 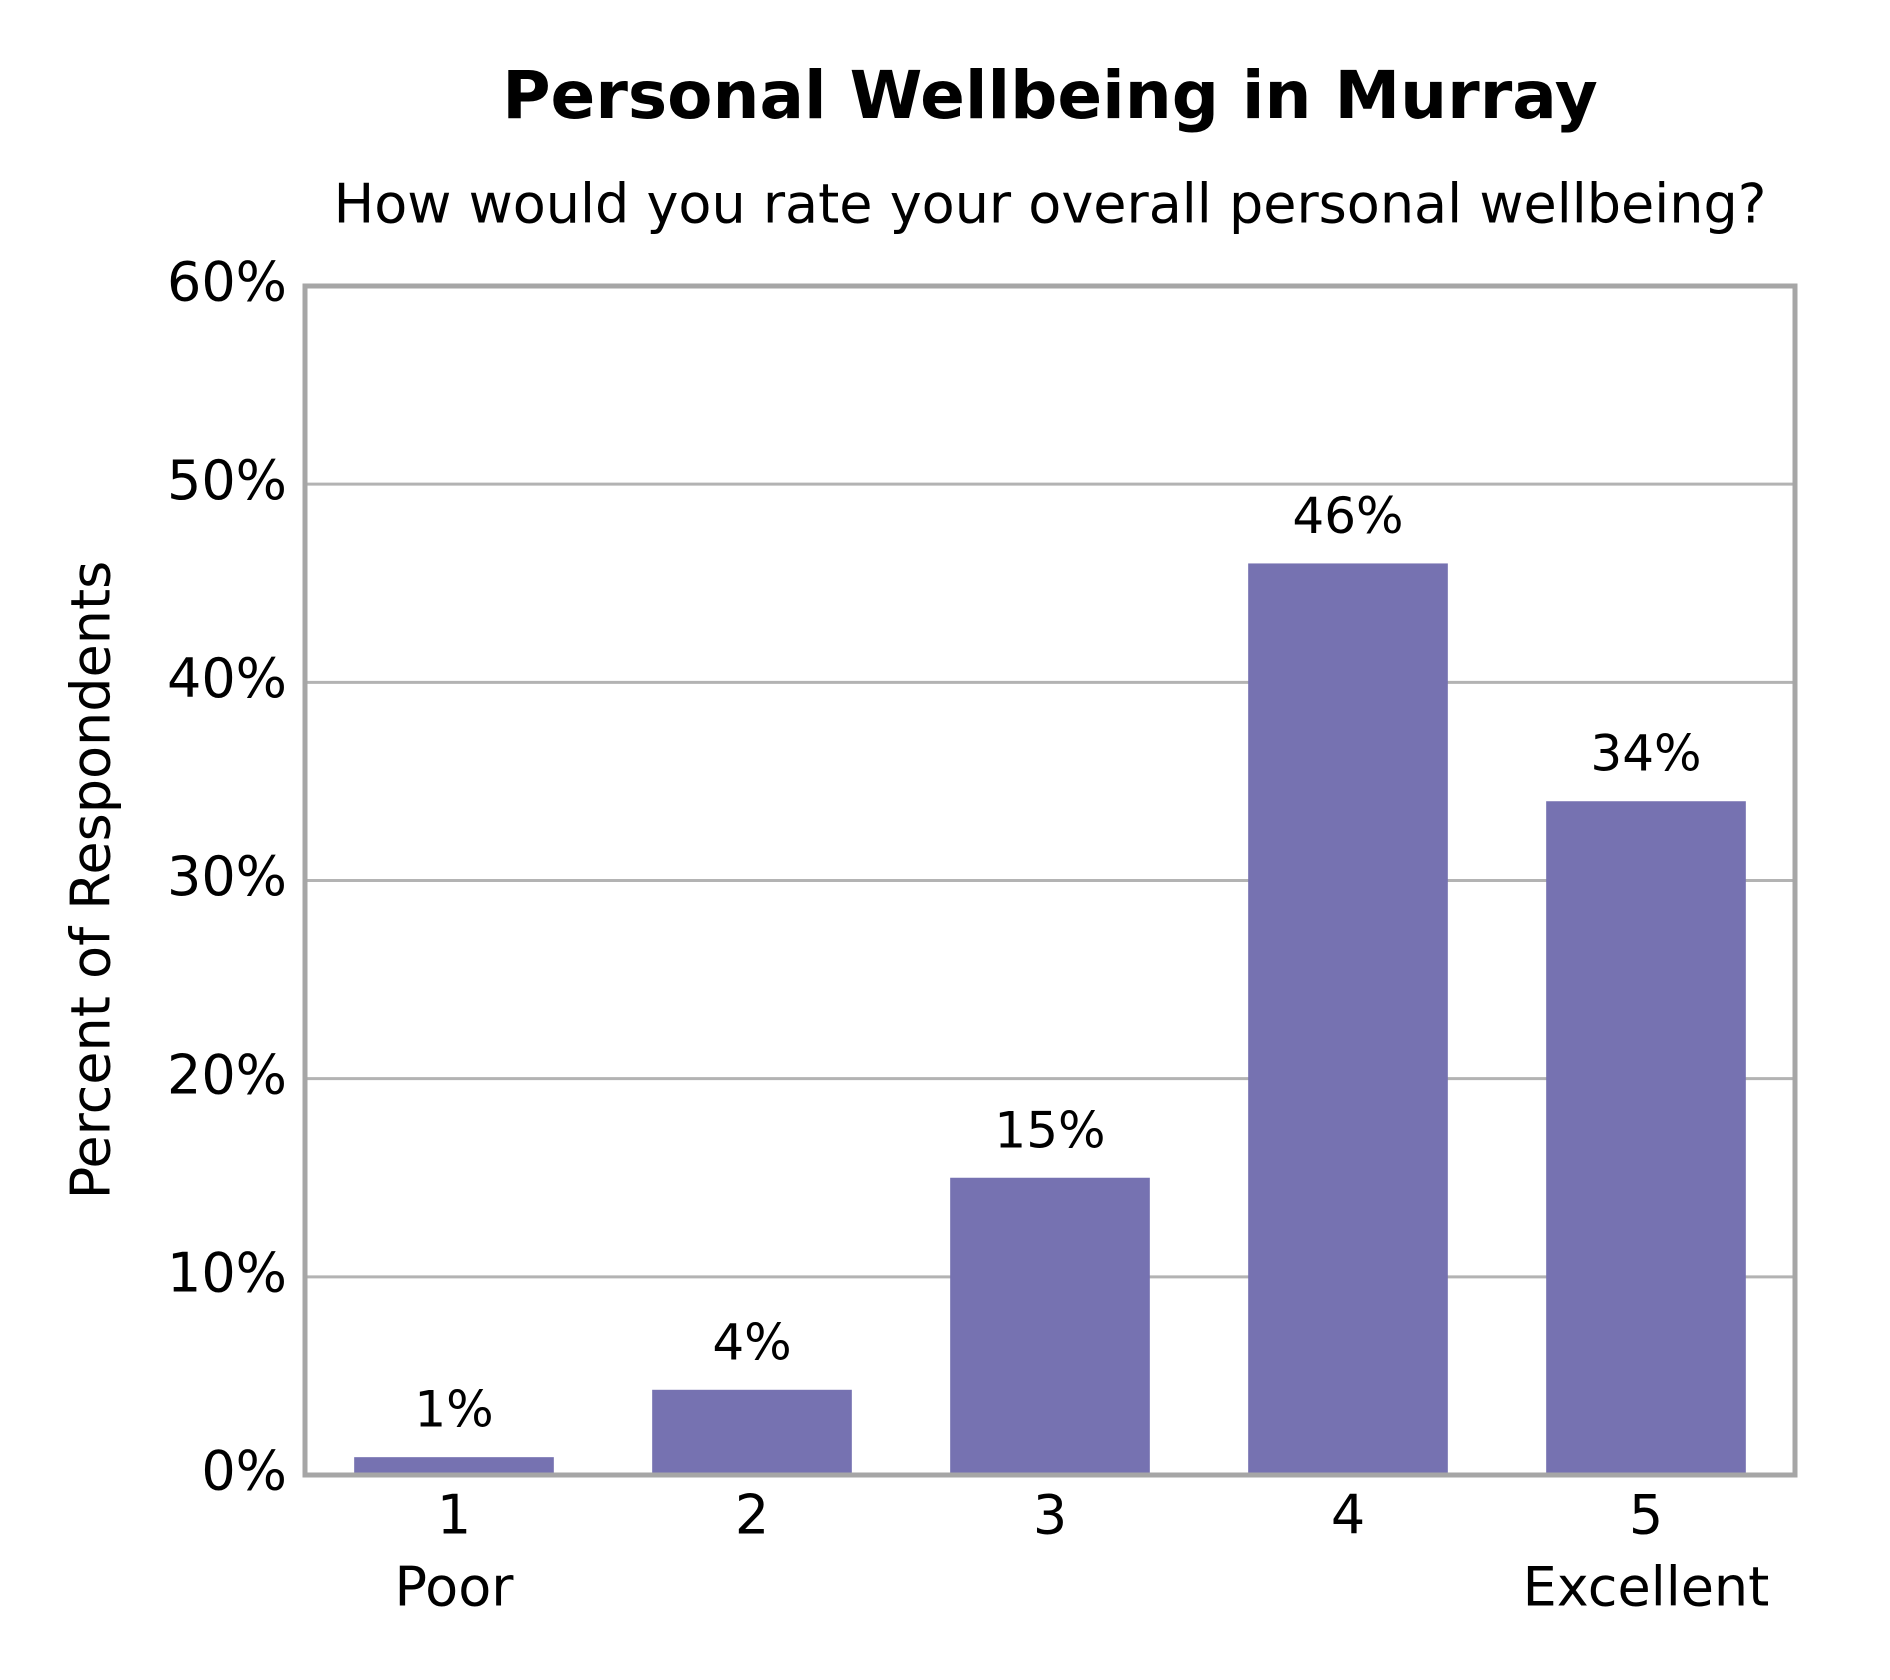 What do you see at coordinates (244, 1471) in the screenshot?
I see `y-tick-label: 0%` at bounding box center [244, 1471].